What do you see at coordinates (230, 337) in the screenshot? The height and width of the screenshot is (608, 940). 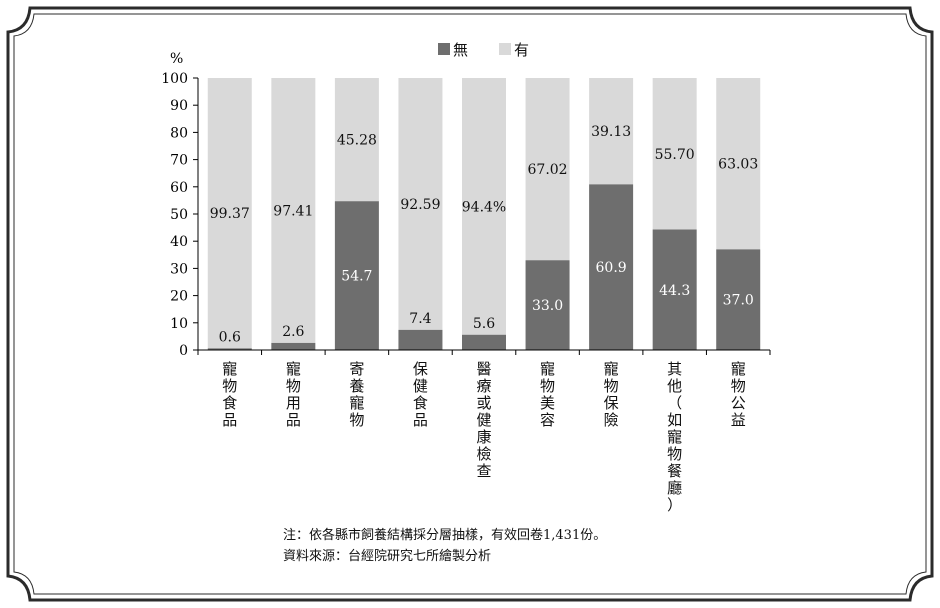 I see `data-label-wu: 0.6` at bounding box center [230, 337].